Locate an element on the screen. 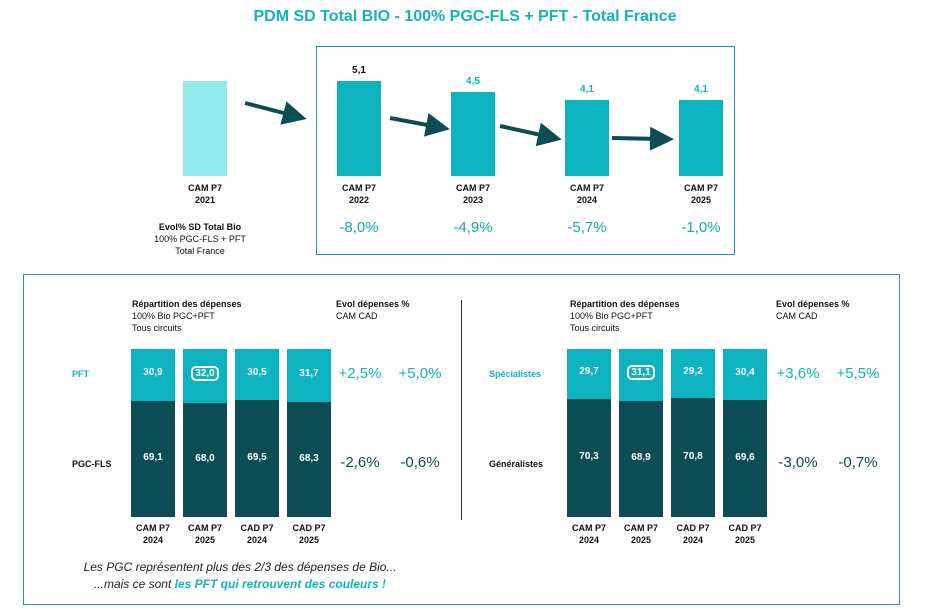 Image resolution: width=930 pixels, height=610 pixels. panel2-category-0-line1: 2024 is located at coordinates (589, 540).